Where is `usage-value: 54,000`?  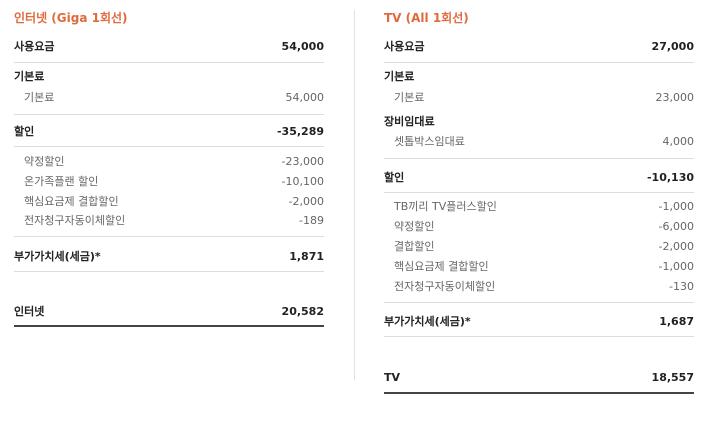
usage-value: 54,000 is located at coordinates (302, 46).